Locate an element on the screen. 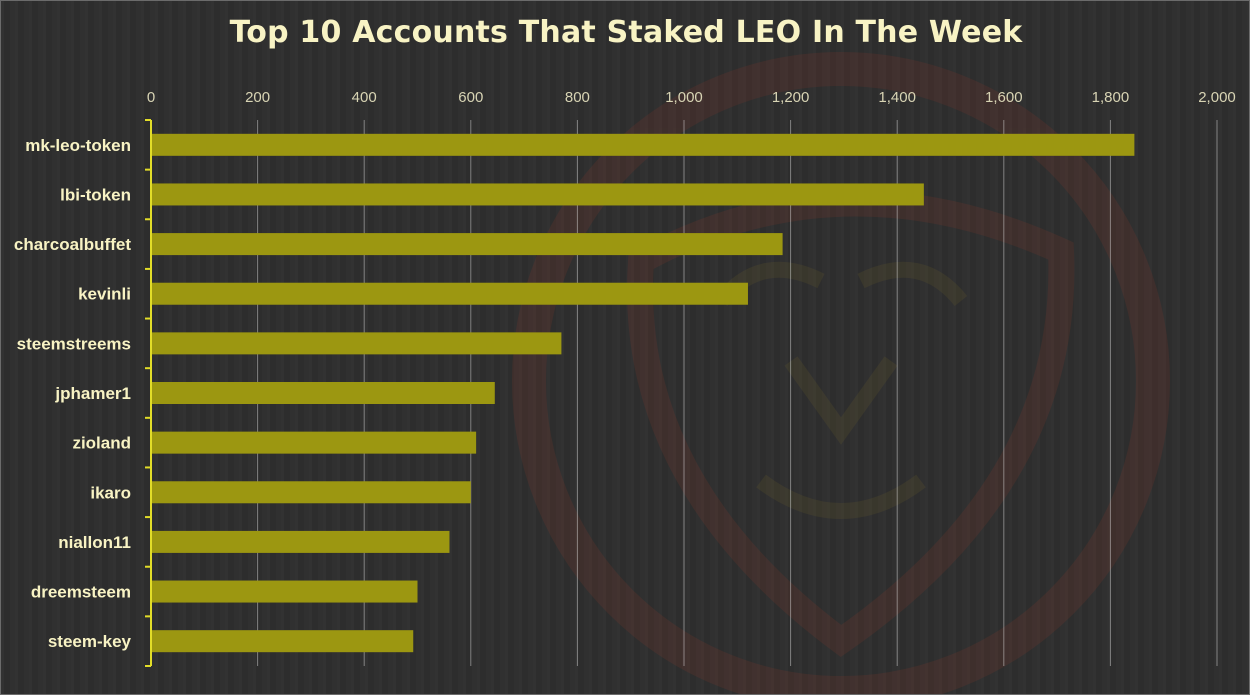 This screenshot has height=695, width=1250. category-label: lbi-token is located at coordinates (95, 194).